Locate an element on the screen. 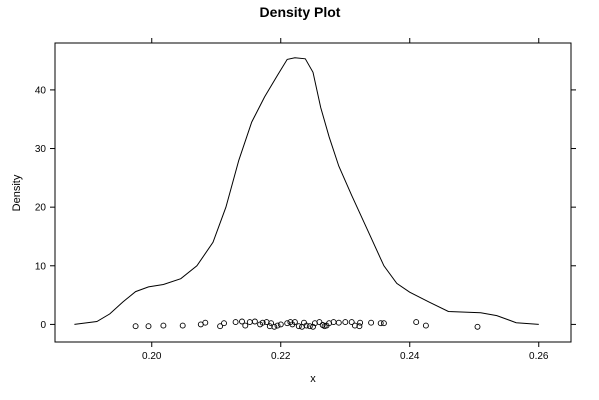 The width and height of the screenshot is (599, 400). y-tick-labels: 0 10 20 30 40 is located at coordinates (41, 208).